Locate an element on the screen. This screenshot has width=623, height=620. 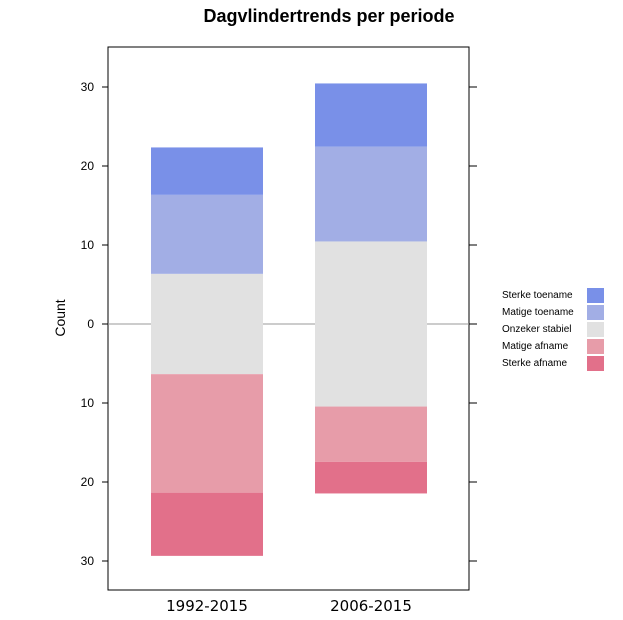
x-tick-label: 1992-2015 is located at coordinates (207, 606).